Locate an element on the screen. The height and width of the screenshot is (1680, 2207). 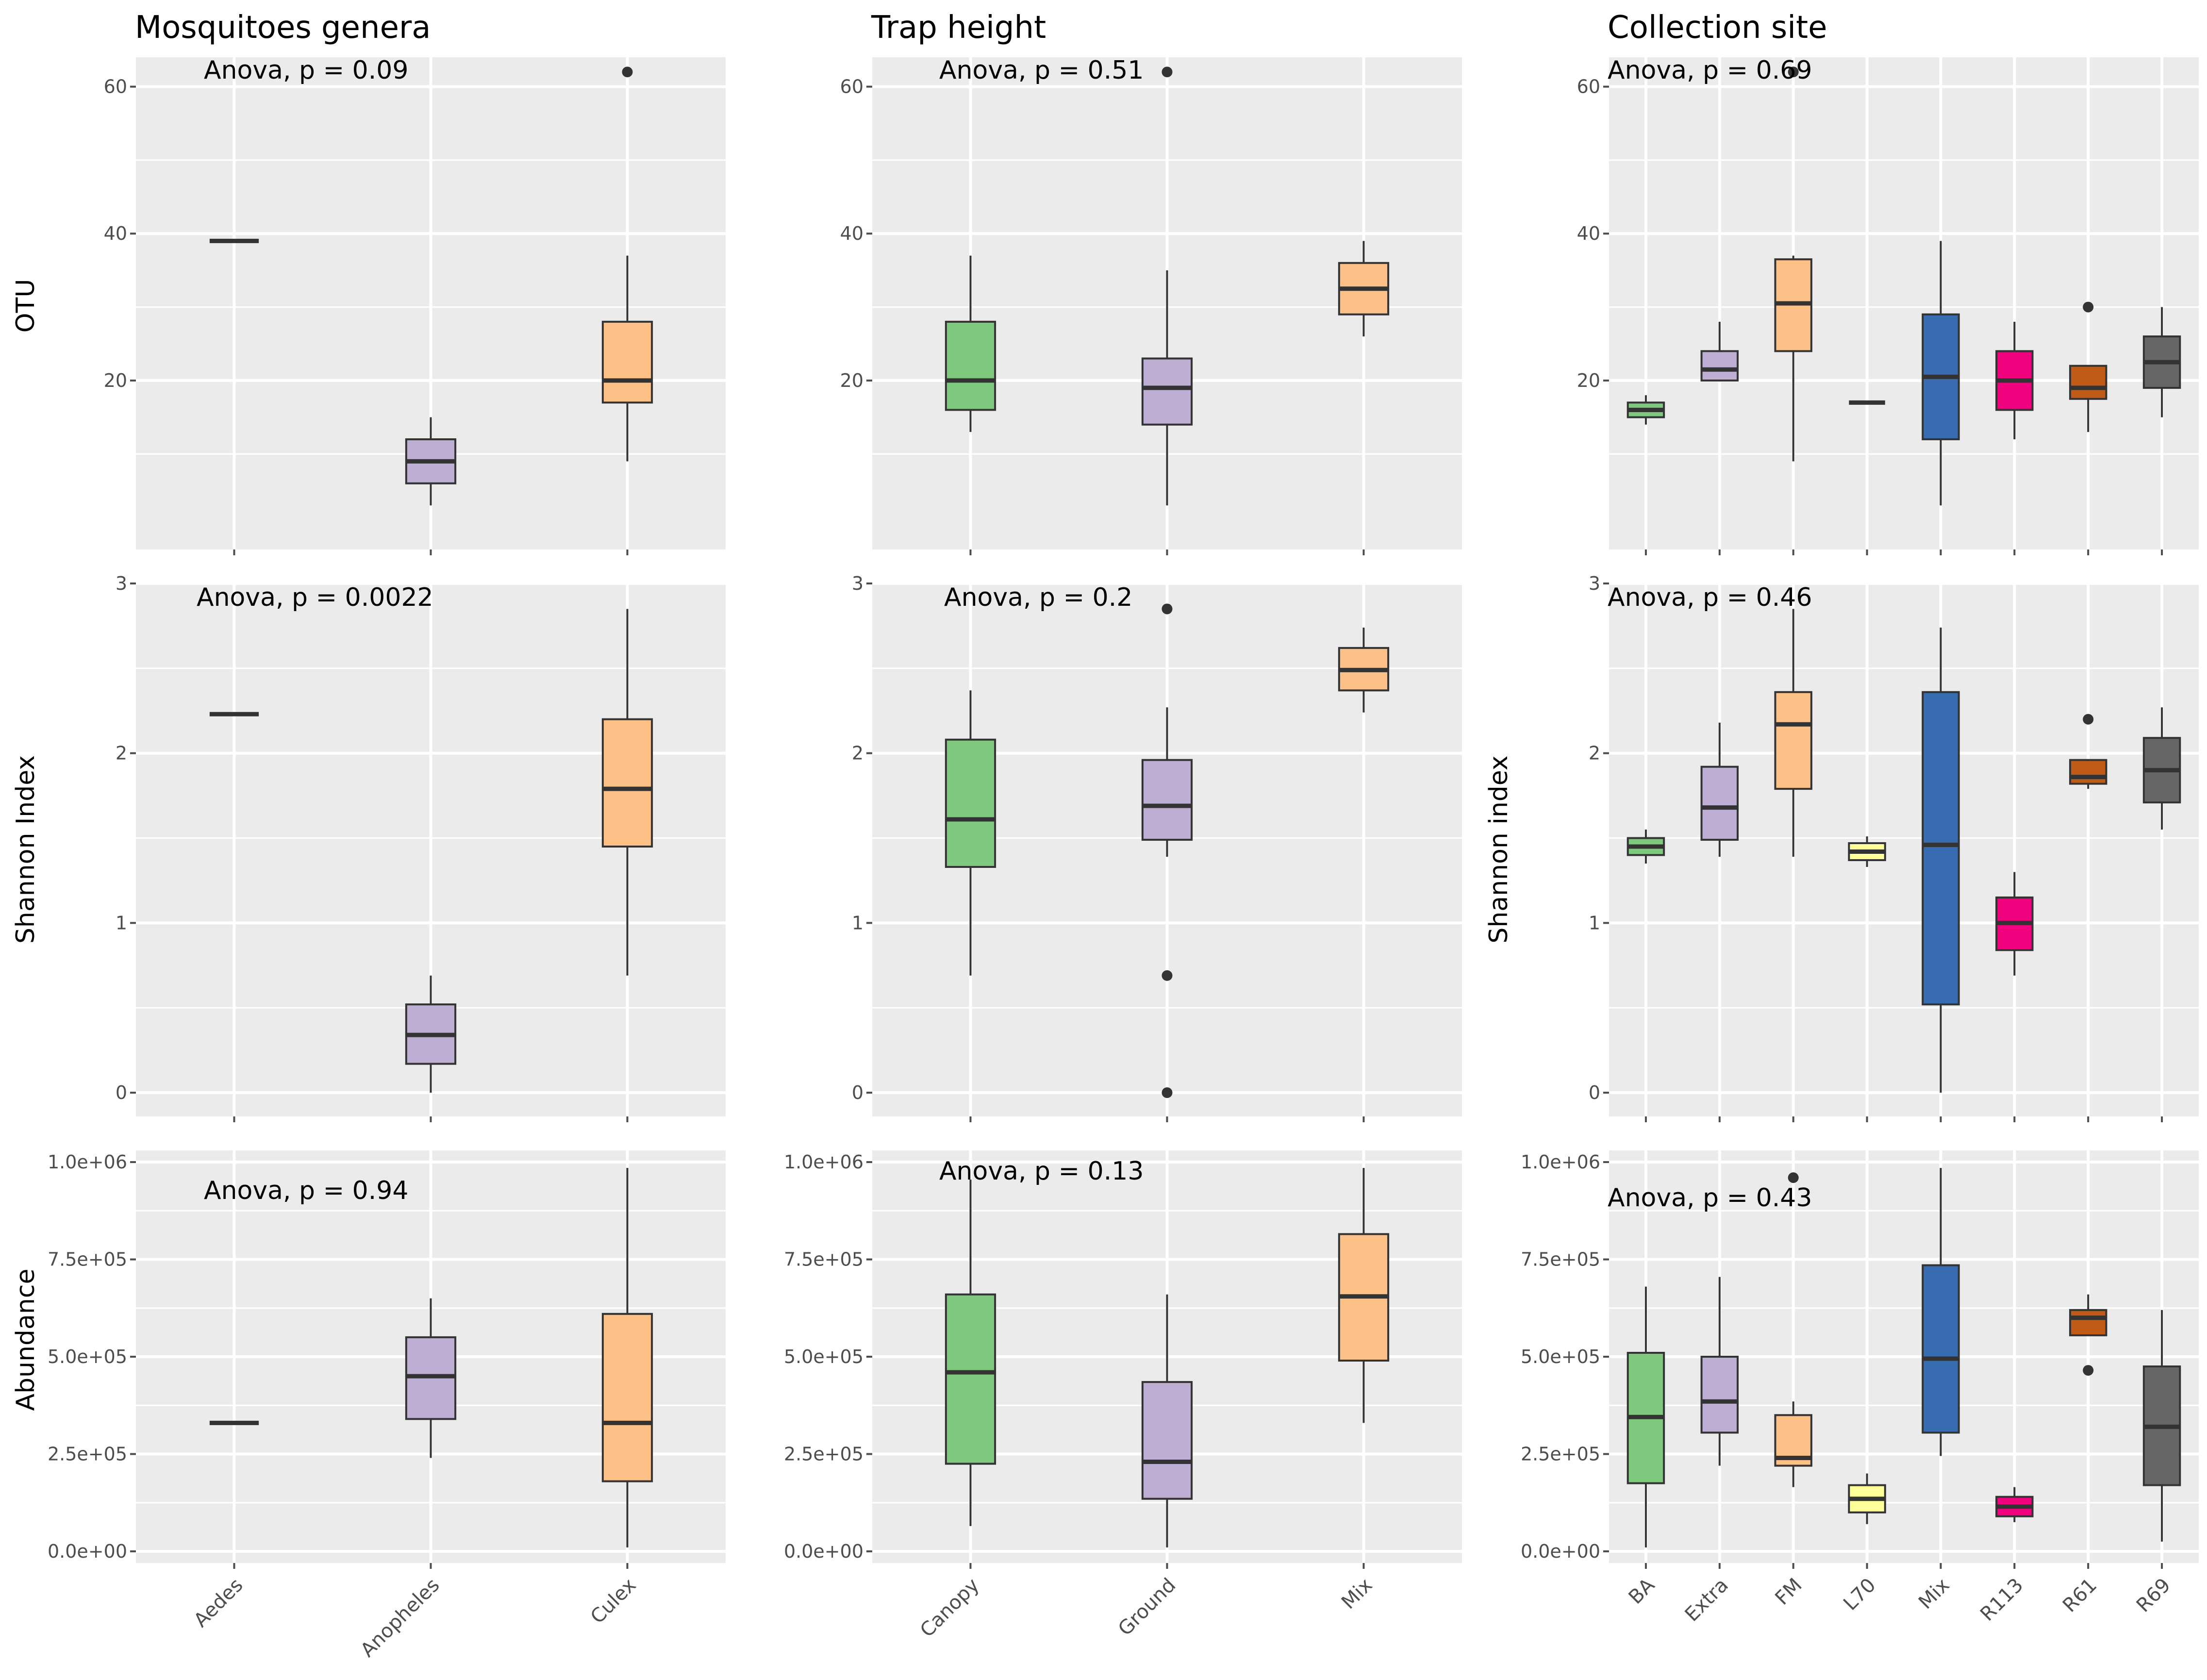
panel-r0-1: 20 40 60 Anova, p = 0.51 is located at coordinates (1151, 305).